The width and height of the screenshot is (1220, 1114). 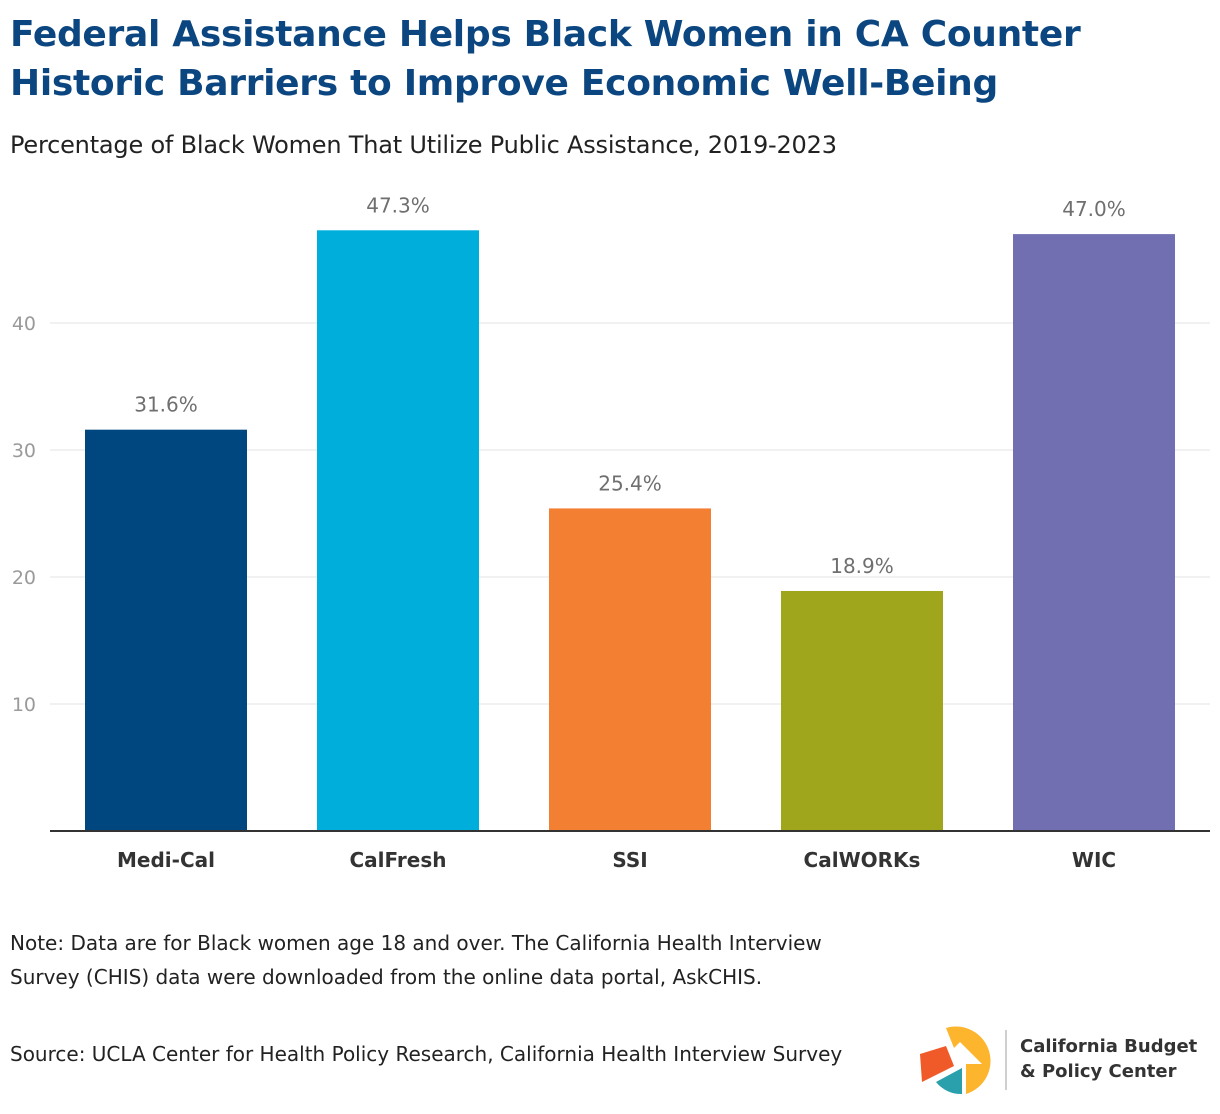 What do you see at coordinates (1094, 209) in the screenshot?
I see `data-label-wic: 47.0%` at bounding box center [1094, 209].